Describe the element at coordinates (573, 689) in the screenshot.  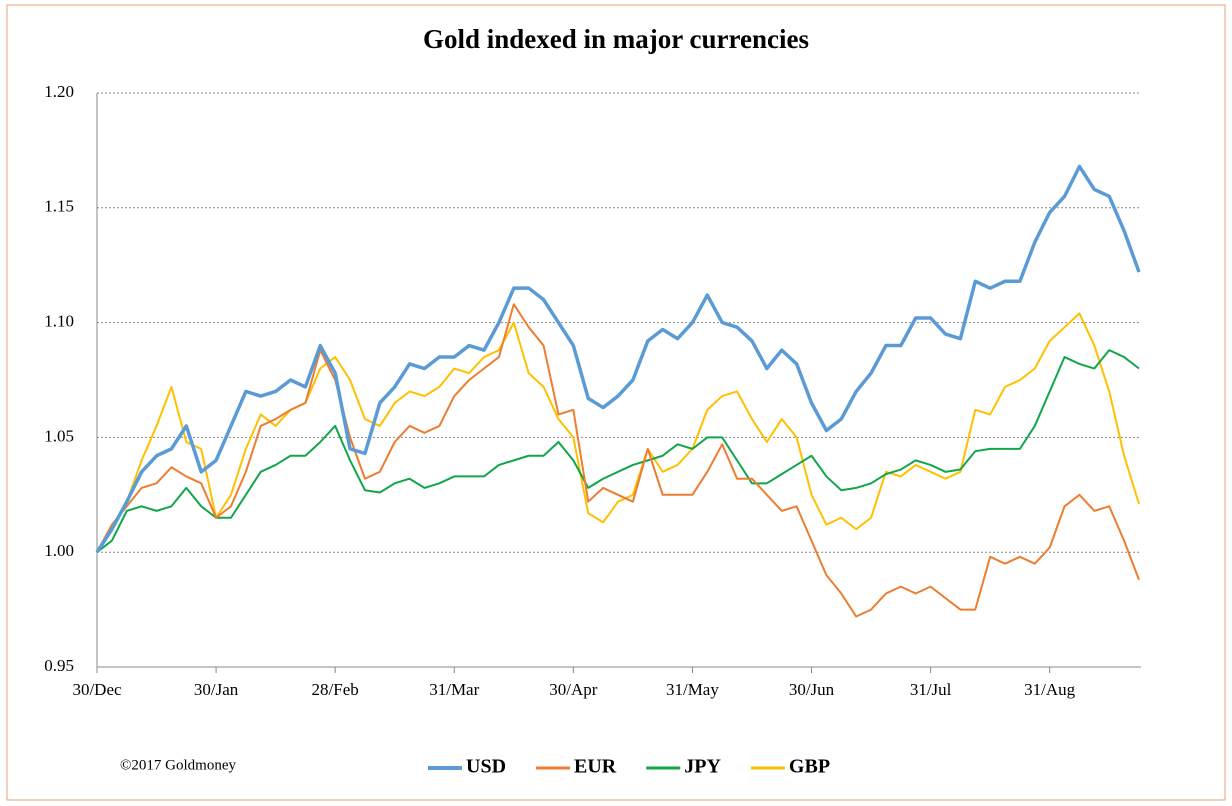
I see `x-tick-label: 30/Apr` at that location.